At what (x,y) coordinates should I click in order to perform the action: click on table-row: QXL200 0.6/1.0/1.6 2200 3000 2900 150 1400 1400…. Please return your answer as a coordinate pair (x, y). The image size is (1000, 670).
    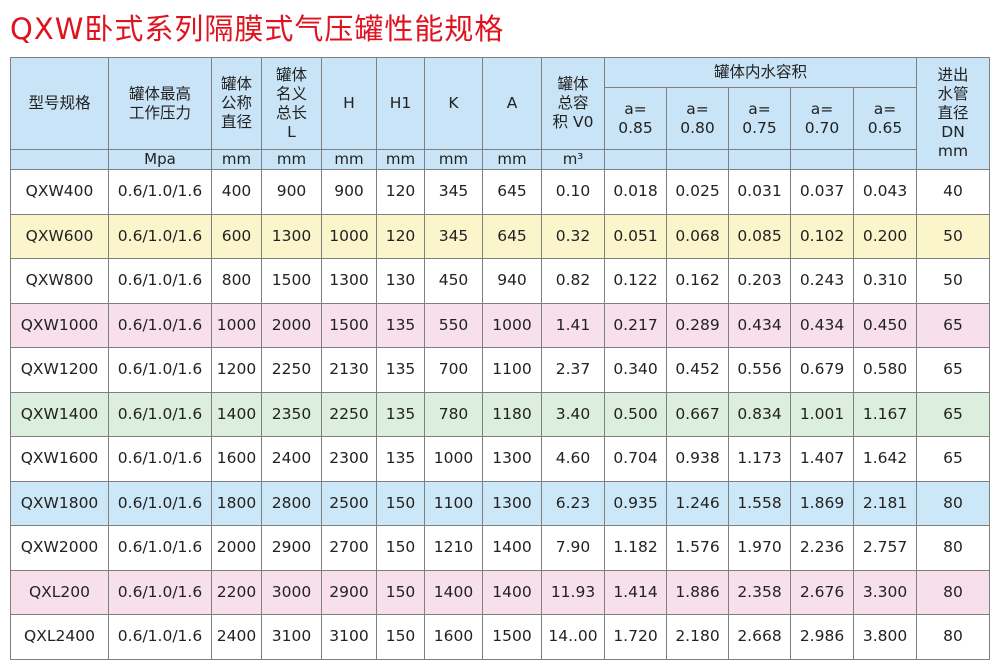
    Looking at the image, I should click on (500, 592).